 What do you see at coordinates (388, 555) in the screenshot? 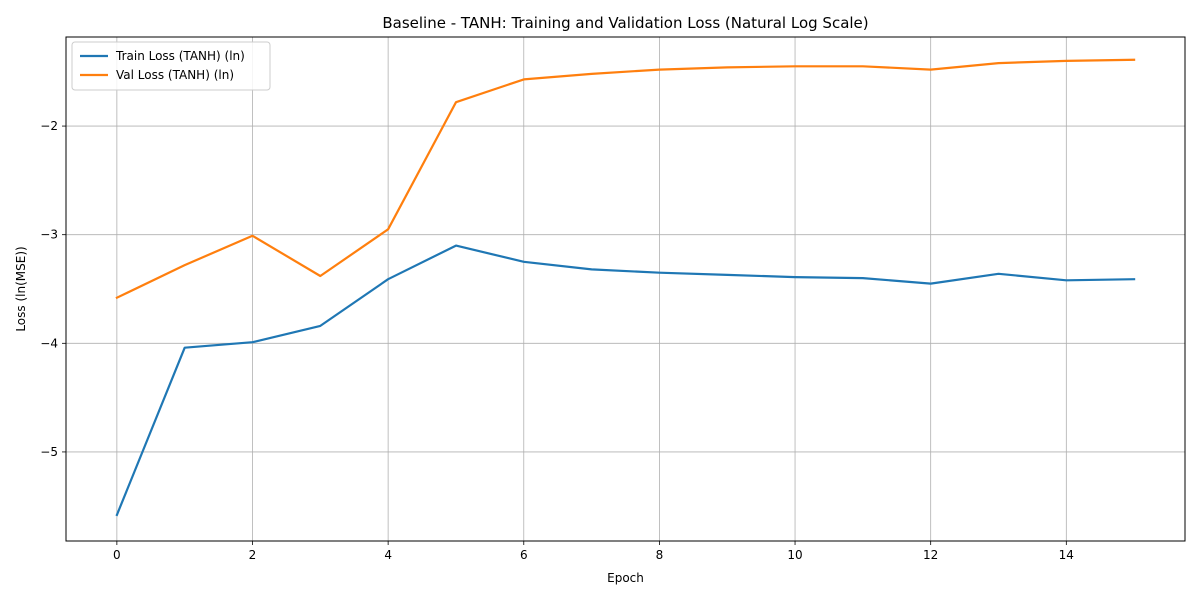
I see `x-tick-label: 4` at bounding box center [388, 555].